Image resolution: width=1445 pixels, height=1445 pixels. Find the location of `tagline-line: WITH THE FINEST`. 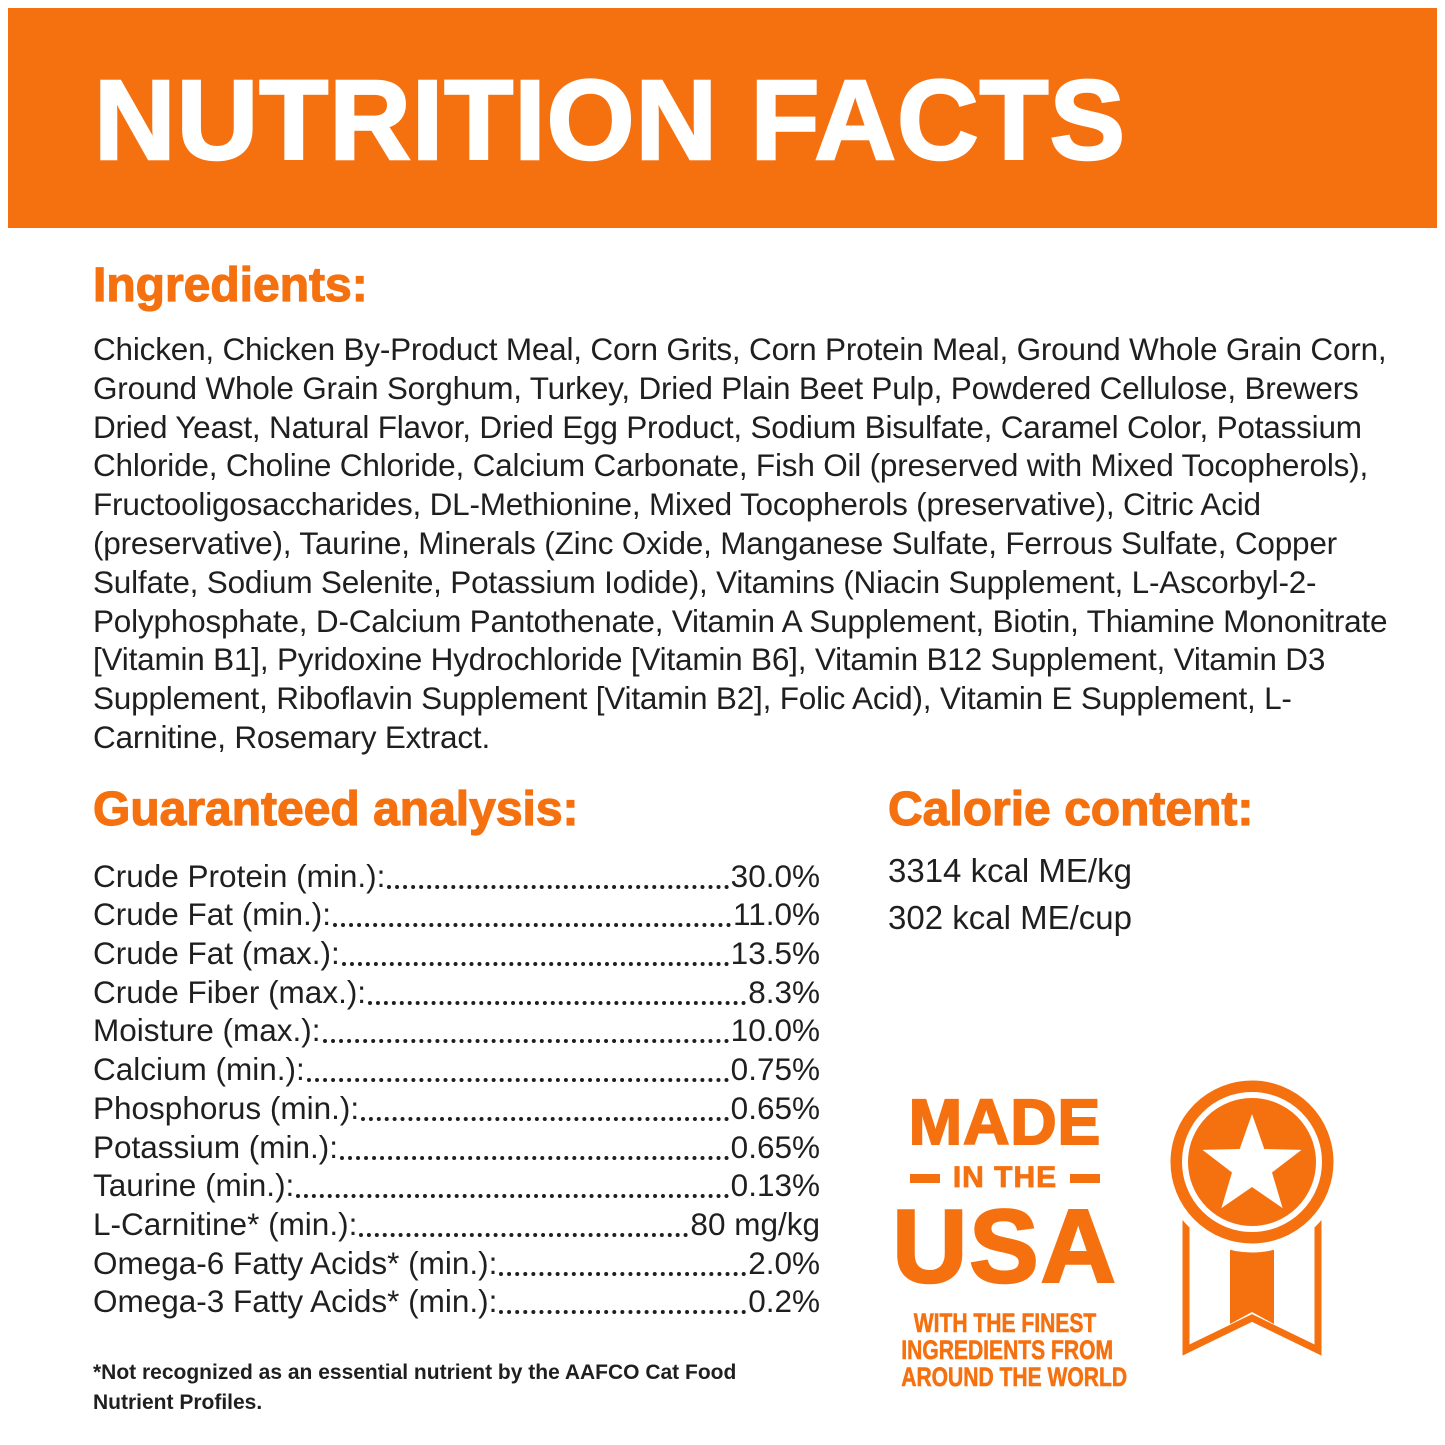

tagline-line: WITH THE FINEST is located at coordinates (1005, 1322).